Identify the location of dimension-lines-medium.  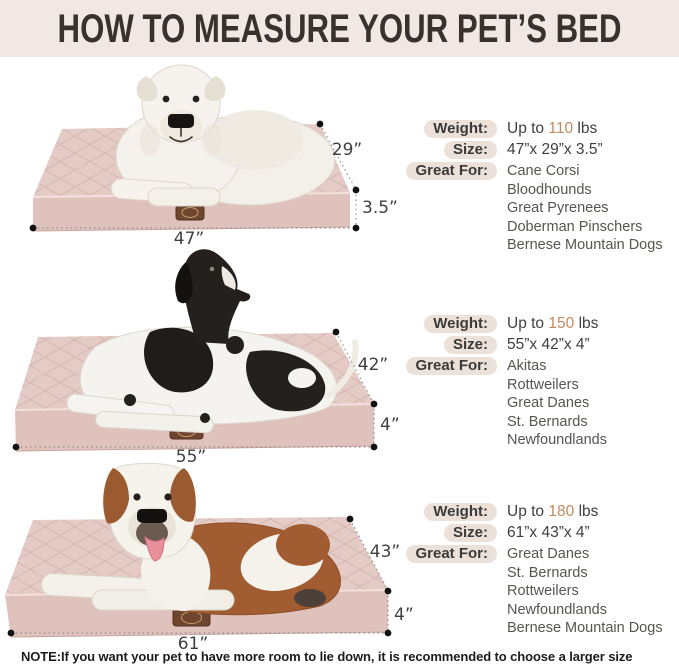
(195, 176).